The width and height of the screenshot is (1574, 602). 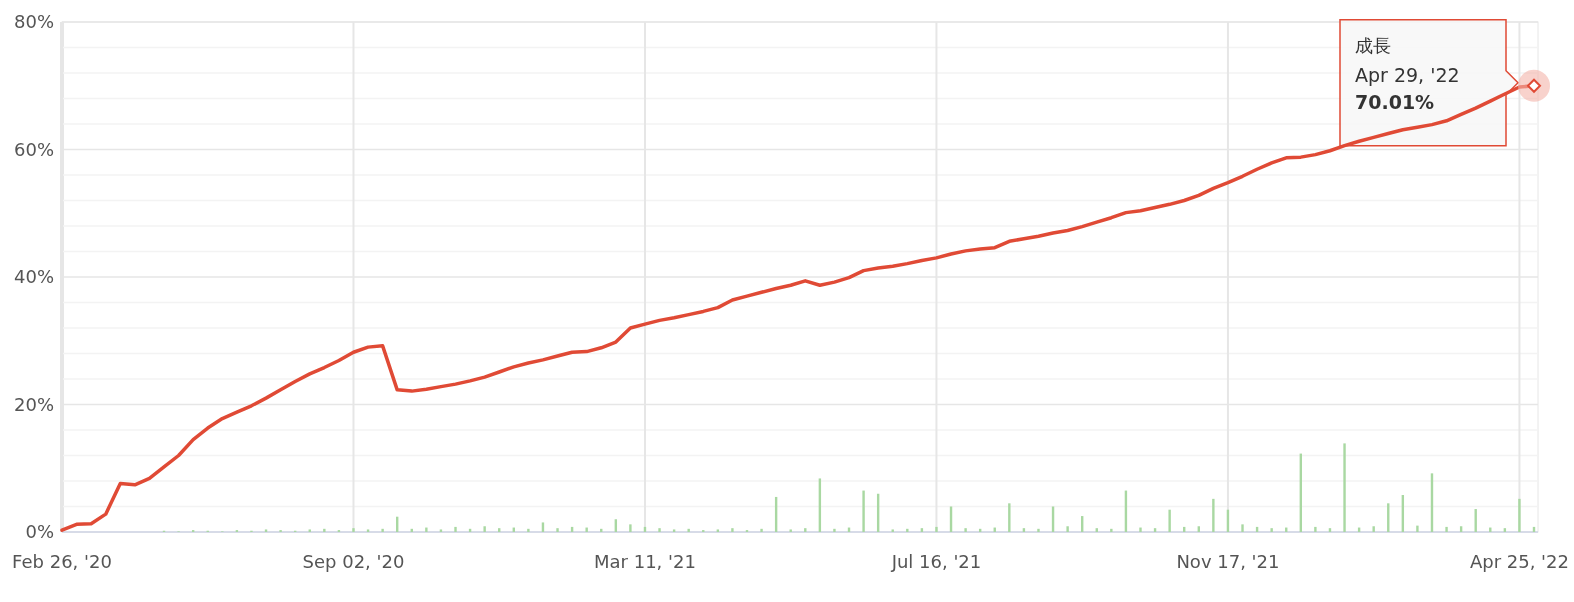 I want to click on annotation: 70.01%, so click(x=1395, y=101).